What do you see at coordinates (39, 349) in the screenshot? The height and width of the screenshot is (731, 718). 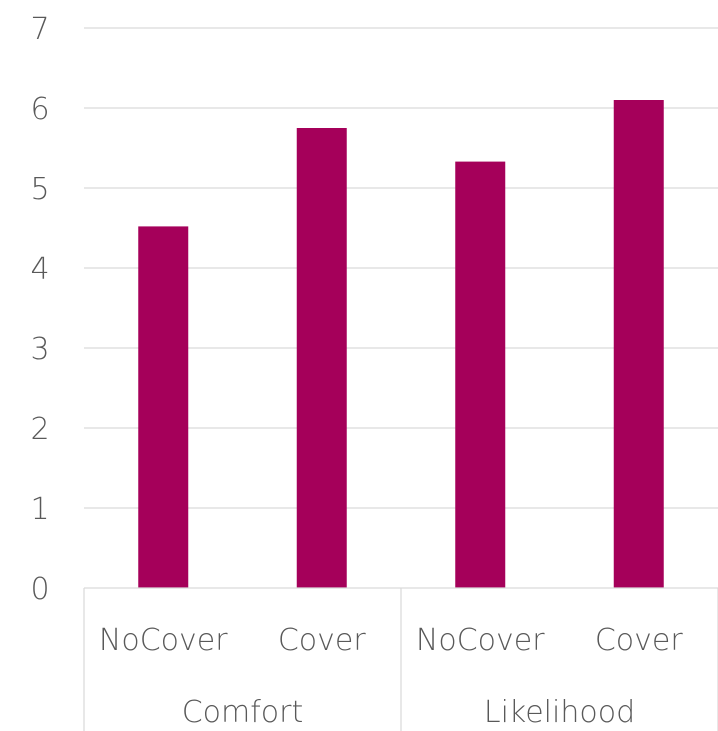 I see `y-tick-label: 3` at bounding box center [39, 349].